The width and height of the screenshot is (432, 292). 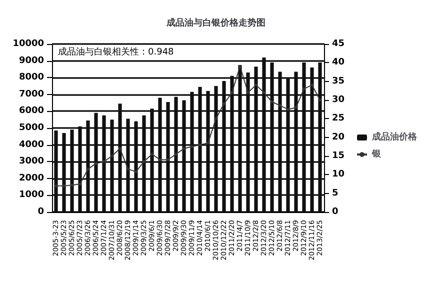 I want to click on y-tick-label: 0, so click(x=41, y=212).